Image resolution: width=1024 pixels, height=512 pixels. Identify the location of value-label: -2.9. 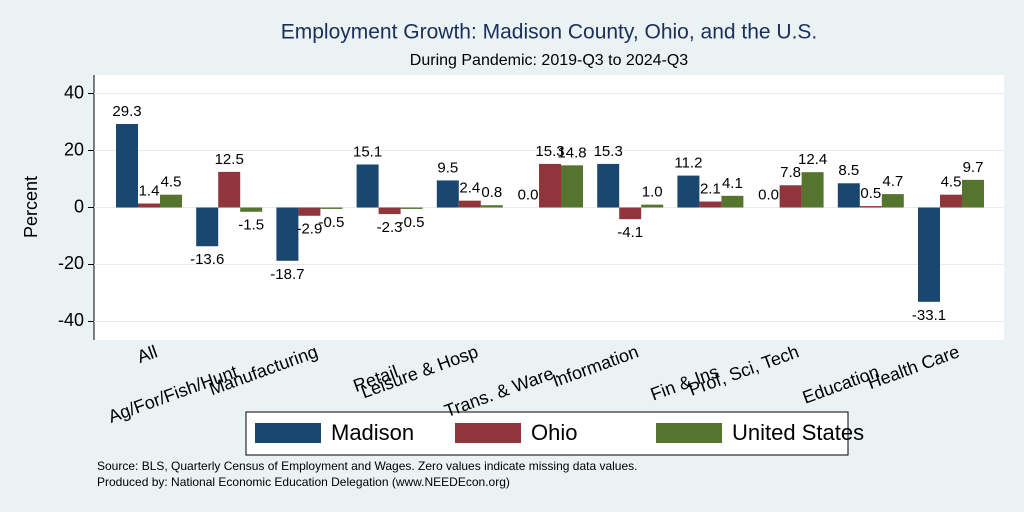
(309, 229).